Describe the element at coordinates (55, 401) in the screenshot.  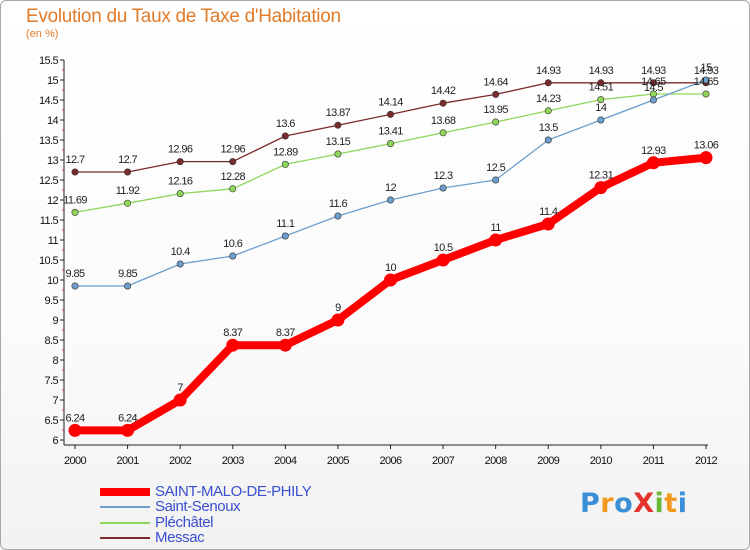
I see `y-tick-label: 7` at that location.